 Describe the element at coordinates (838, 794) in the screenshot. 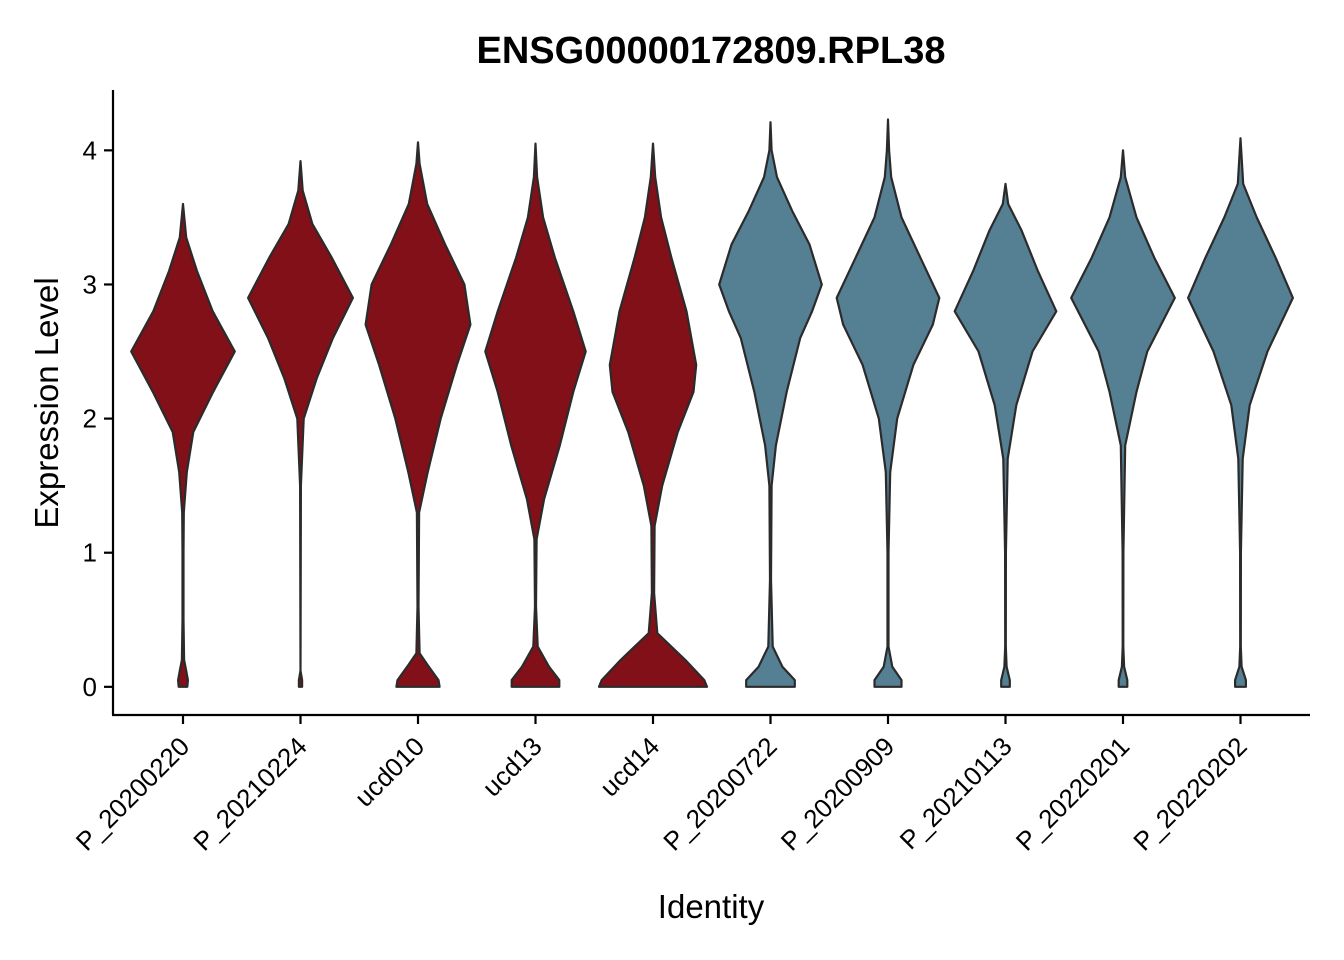

I see `x-tick-label: P_20200909` at that location.